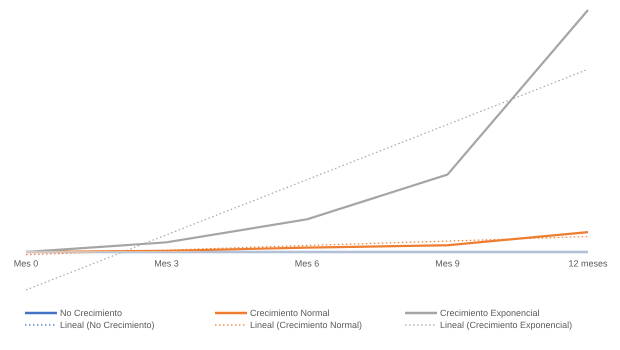 The image size is (620, 350). What do you see at coordinates (447, 263) in the screenshot?
I see `x-tick-label: Mes 9` at bounding box center [447, 263].